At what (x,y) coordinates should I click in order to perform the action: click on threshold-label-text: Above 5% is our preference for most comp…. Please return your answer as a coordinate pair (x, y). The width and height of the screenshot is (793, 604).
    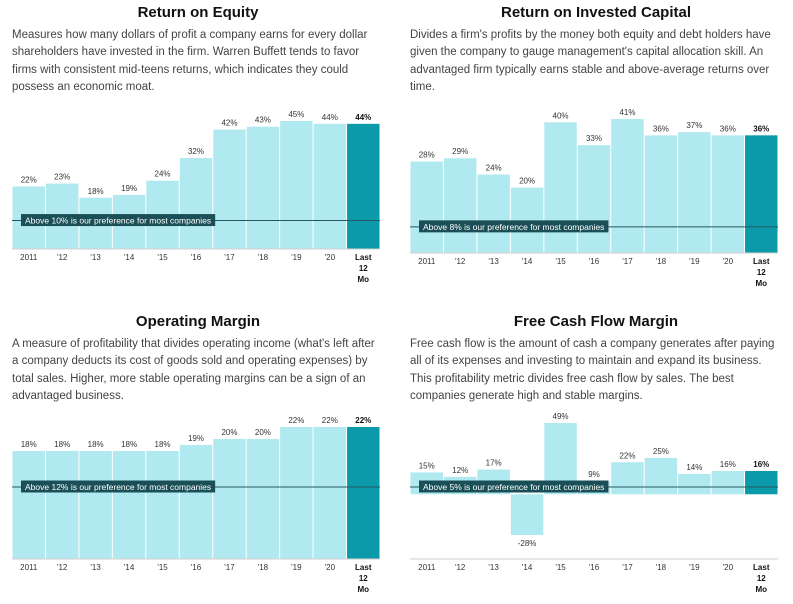
    Looking at the image, I should click on (513, 487).